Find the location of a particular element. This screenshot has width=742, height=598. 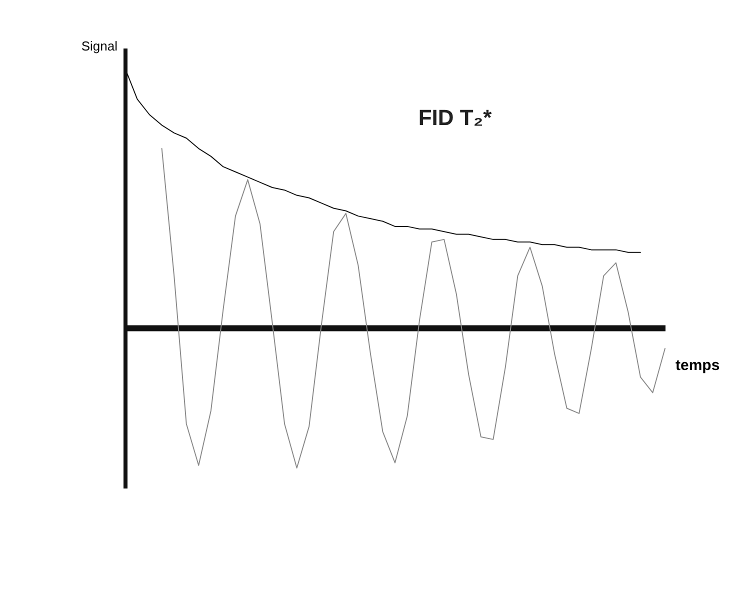

text: FID T₂* is located at coordinates (455, 117).